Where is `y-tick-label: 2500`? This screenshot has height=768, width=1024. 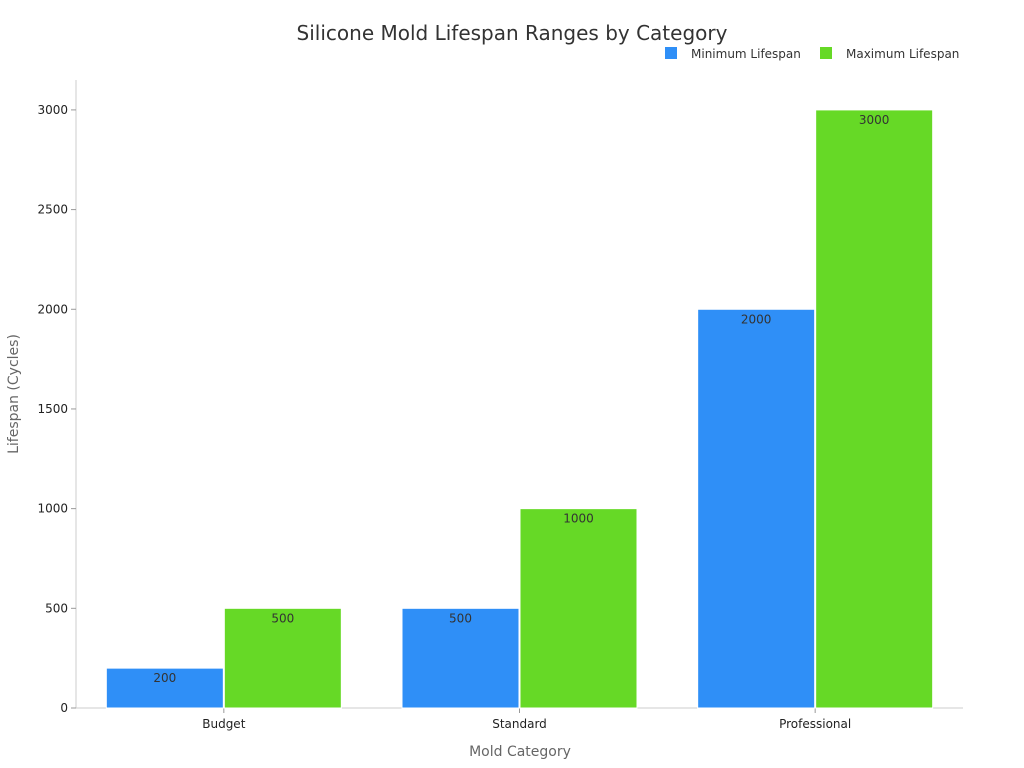
y-tick-label: 2500 is located at coordinates (52, 210).